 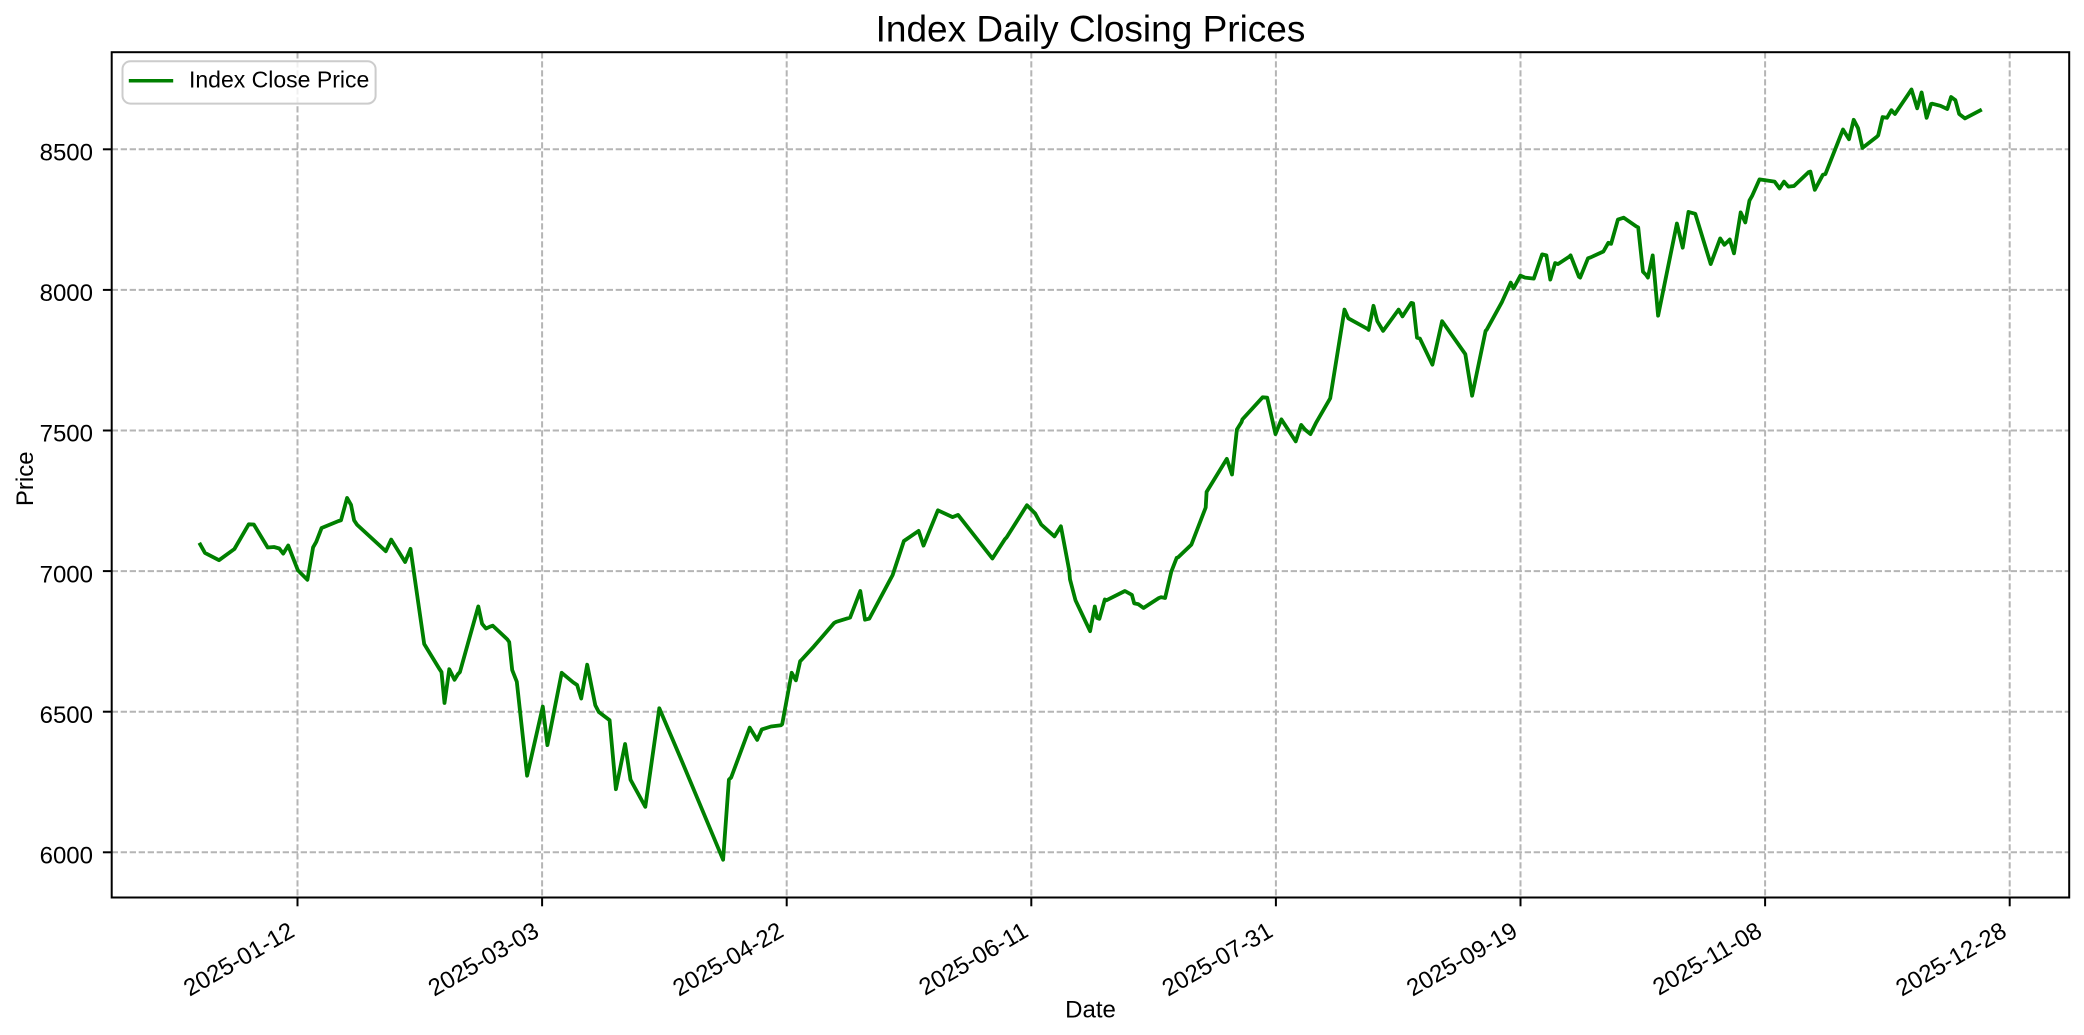 I want to click on svg-text: Date, so click(x=1090, y=1009).